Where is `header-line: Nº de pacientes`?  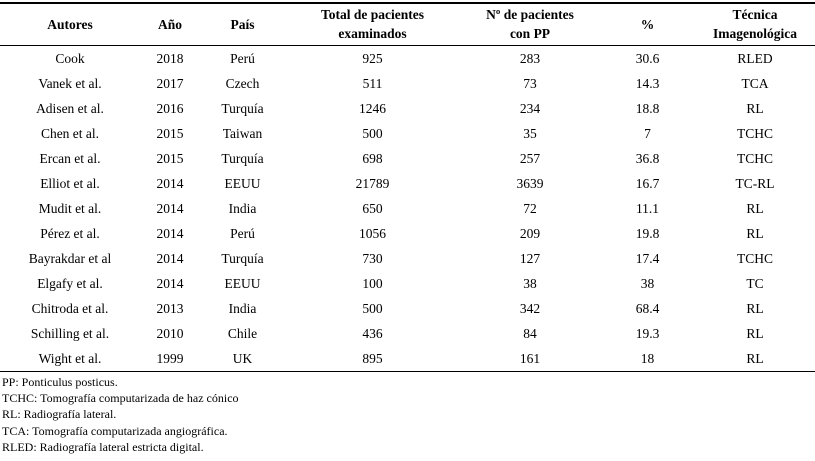 header-line: Nº de pacientes is located at coordinates (530, 14).